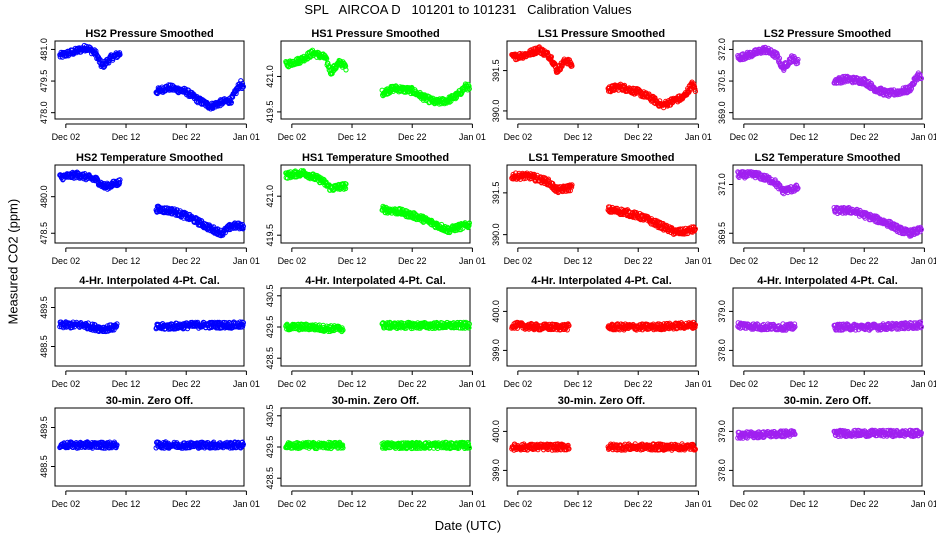  What do you see at coordinates (722, 311) in the screenshot?
I see `y-tick-label: 379.0` at bounding box center [722, 311].